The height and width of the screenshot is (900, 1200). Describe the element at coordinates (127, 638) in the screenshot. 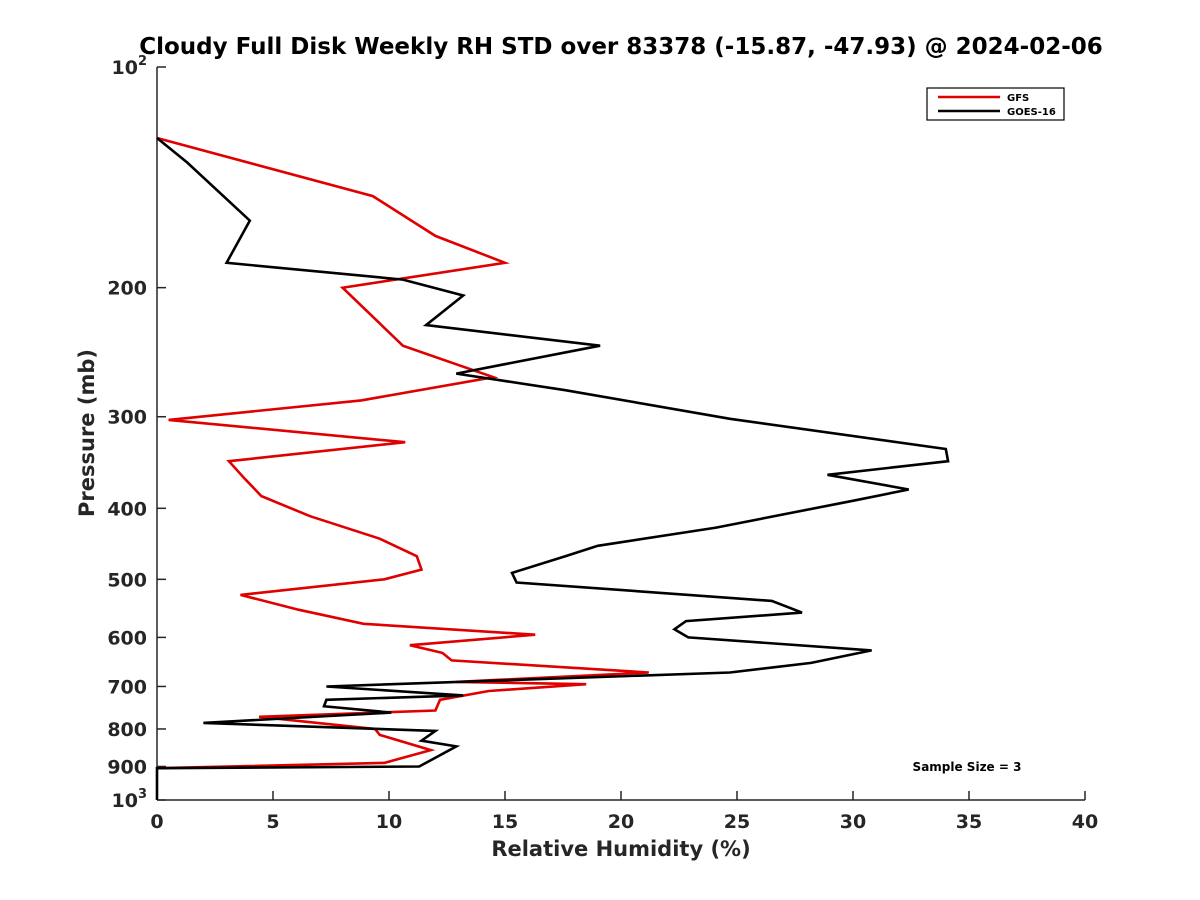

I see `y-tick-label: 600` at that location.